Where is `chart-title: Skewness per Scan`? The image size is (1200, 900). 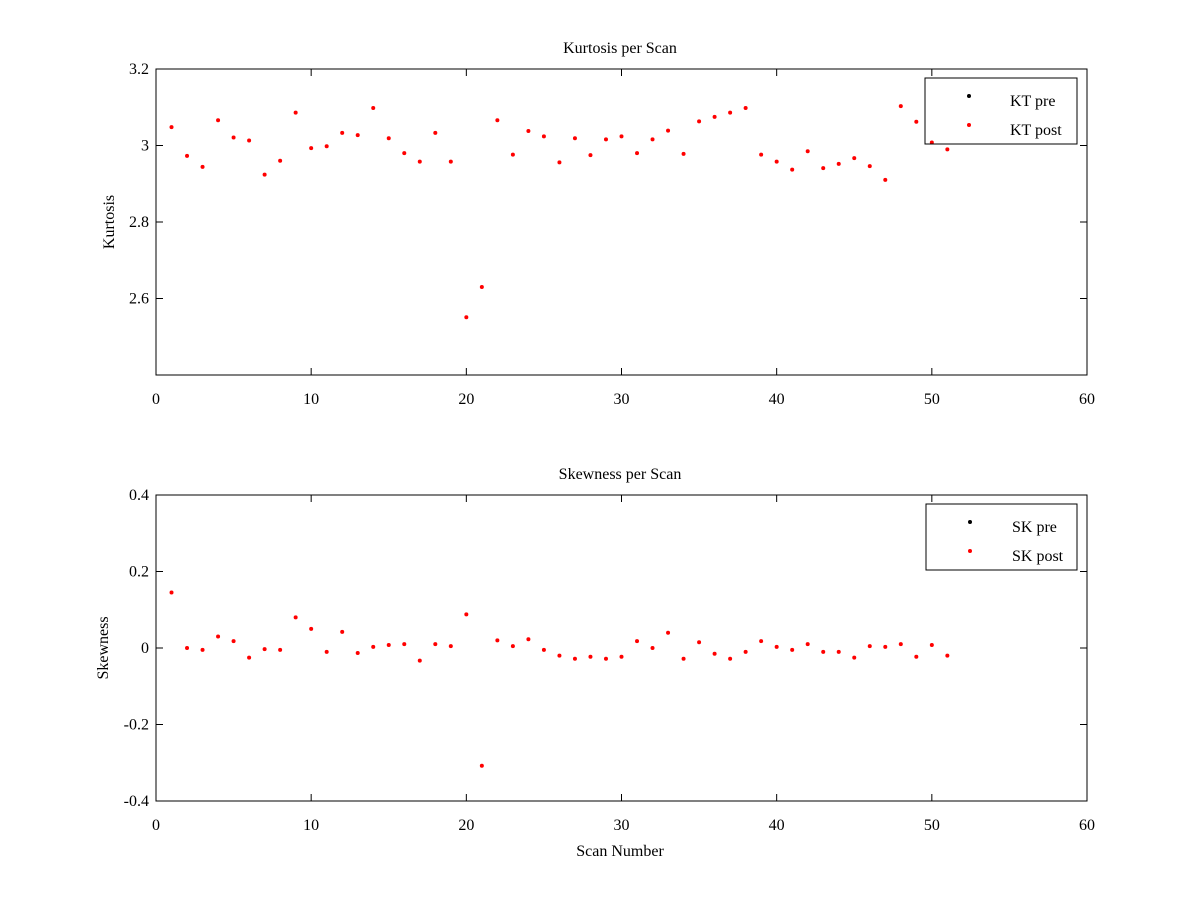 chart-title: Skewness per Scan is located at coordinates (620, 474).